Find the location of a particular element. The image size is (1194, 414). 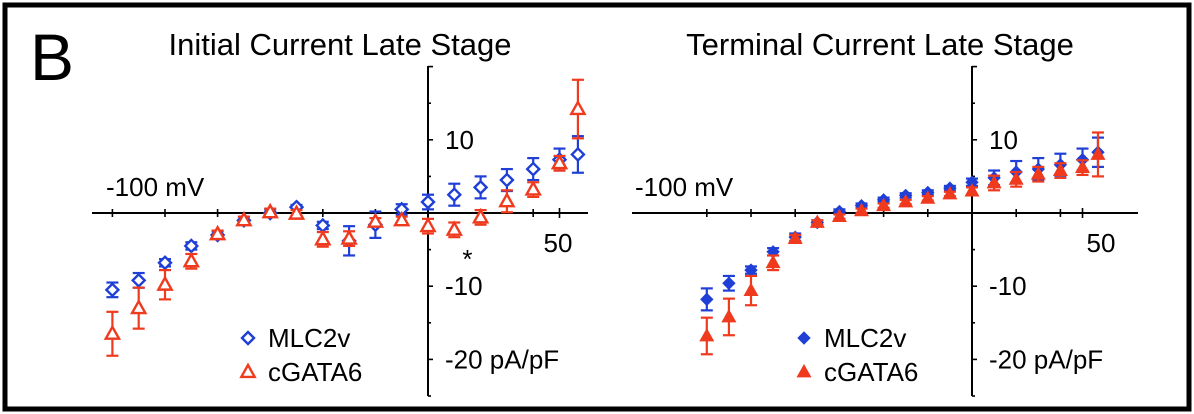

chart-title: Terminal Current Late Stage is located at coordinates (880, 44).